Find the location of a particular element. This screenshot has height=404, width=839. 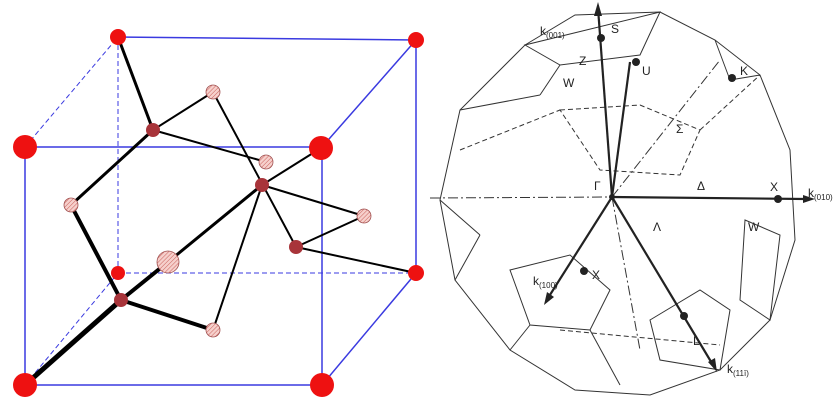

label: L is located at coordinates (696, 341).